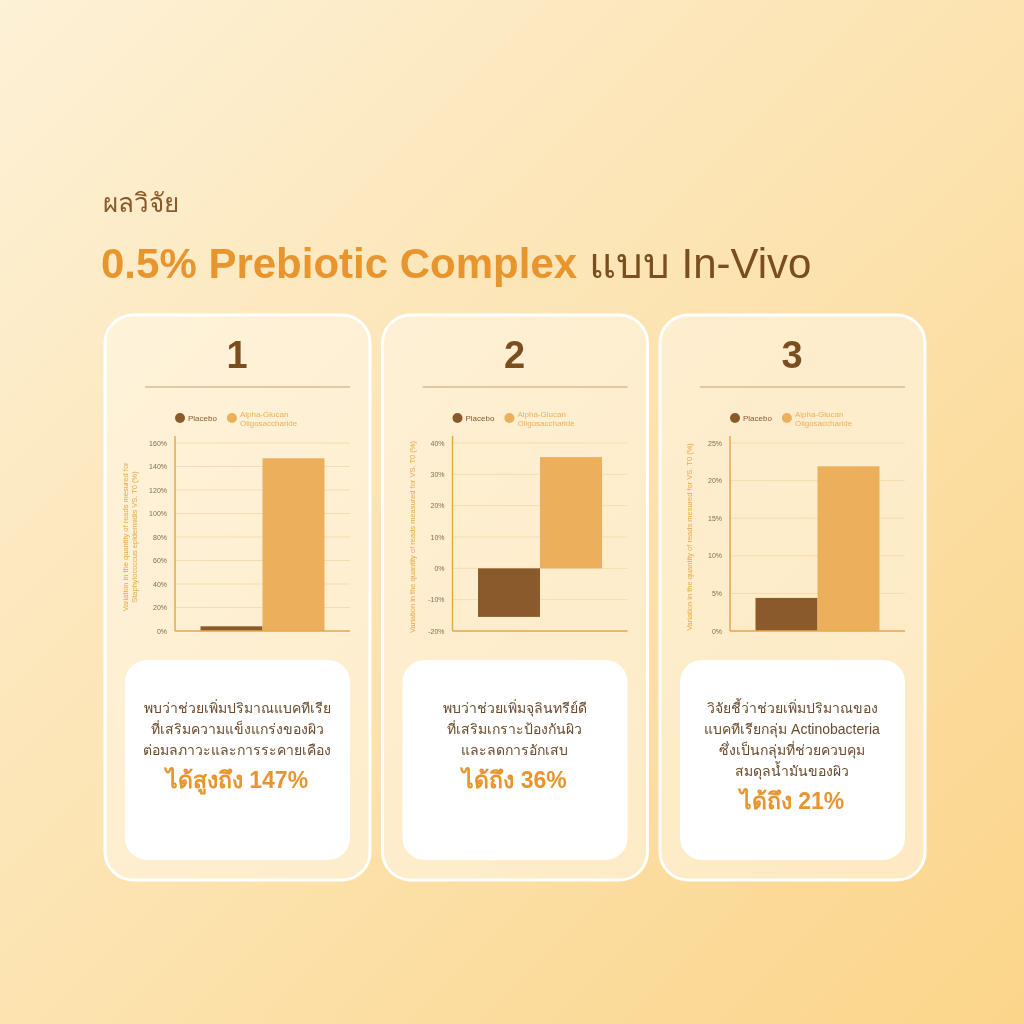 This screenshot has height=1024, width=1024. Describe the element at coordinates (235, 780) in the screenshot. I see `text: ได้สูงถึง 147%` at that location.